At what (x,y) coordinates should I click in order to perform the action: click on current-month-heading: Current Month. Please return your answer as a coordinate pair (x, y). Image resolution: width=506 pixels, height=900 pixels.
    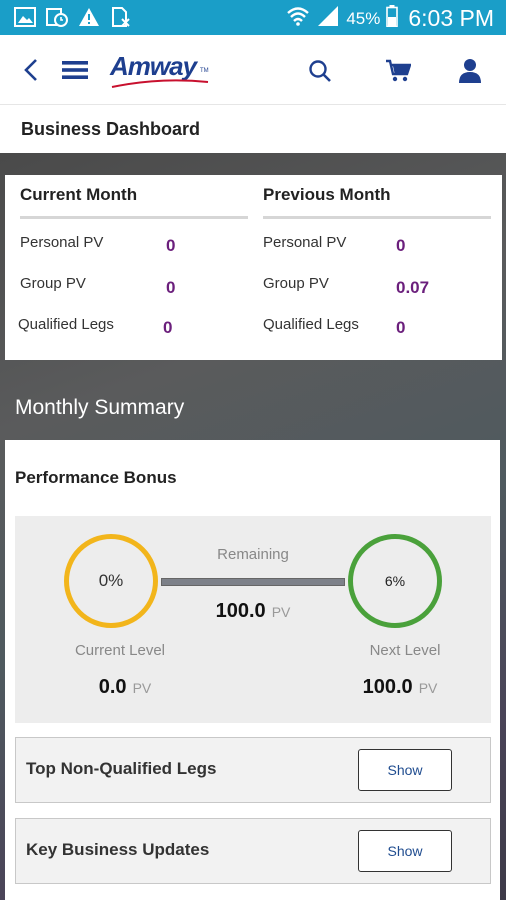
    Looking at the image, I should click on (79, 194).